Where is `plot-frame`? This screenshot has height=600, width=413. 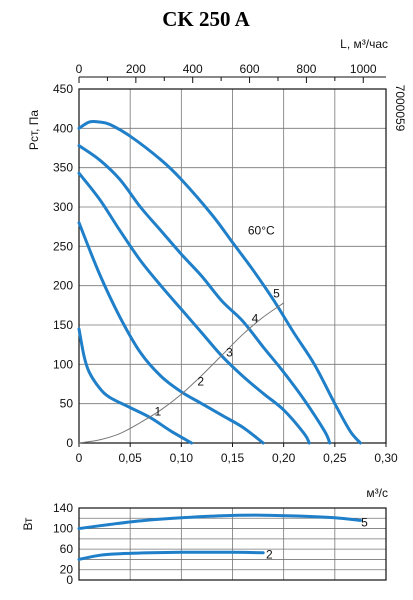 plot-frame is located at coordinates (232, 544).